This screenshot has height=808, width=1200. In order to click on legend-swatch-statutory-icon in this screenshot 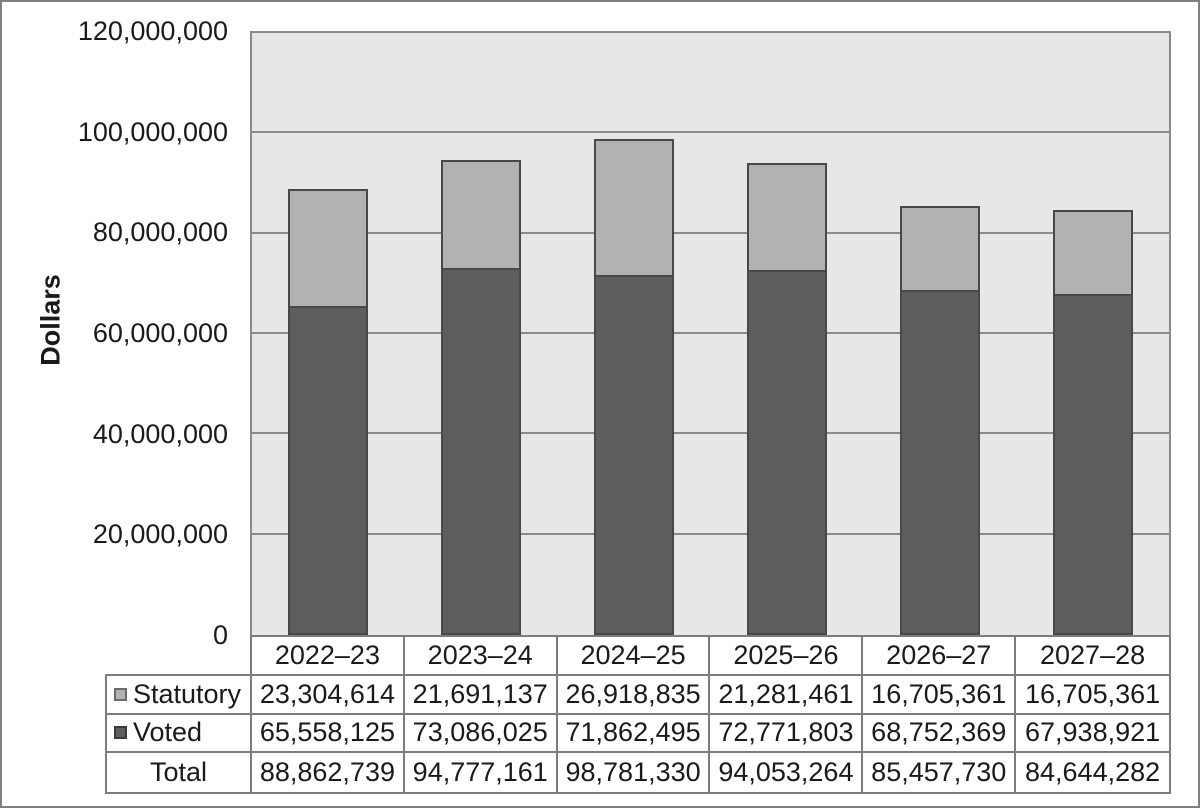, I will do `click(120, 694)`.